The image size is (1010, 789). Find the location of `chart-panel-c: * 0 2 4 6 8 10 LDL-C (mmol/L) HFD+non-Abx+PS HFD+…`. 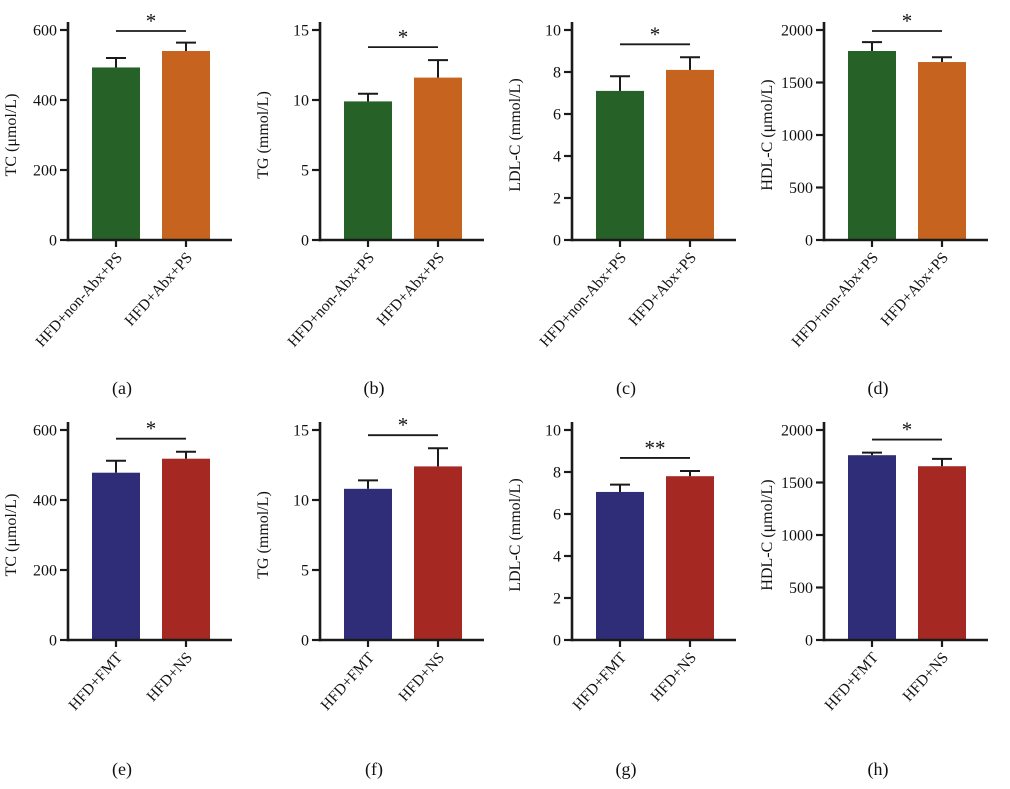

chart-panel-c: * 0 2 4 6 8 10 LDL-C (mmol/L) HFD+non-Abx+PS HFD+… is located at coordinates (630, 200).